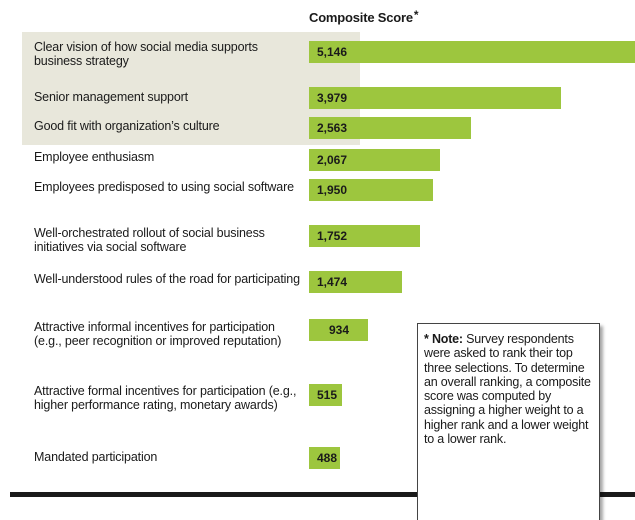  I want to click on bar-value-label: 1,474, so click(332, 282).